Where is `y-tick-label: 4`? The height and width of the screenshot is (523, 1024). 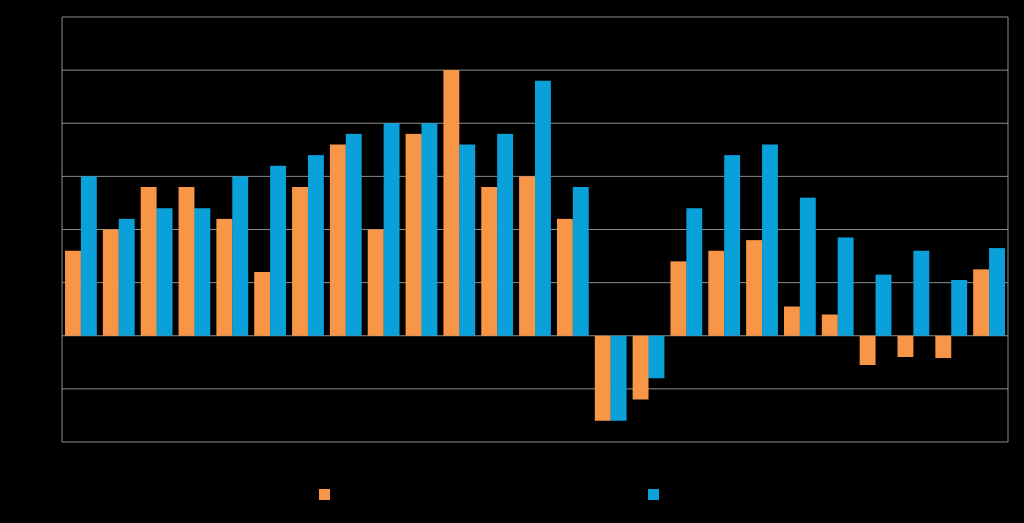 y-tick-label: 4 is located at coordinates (50, 122).